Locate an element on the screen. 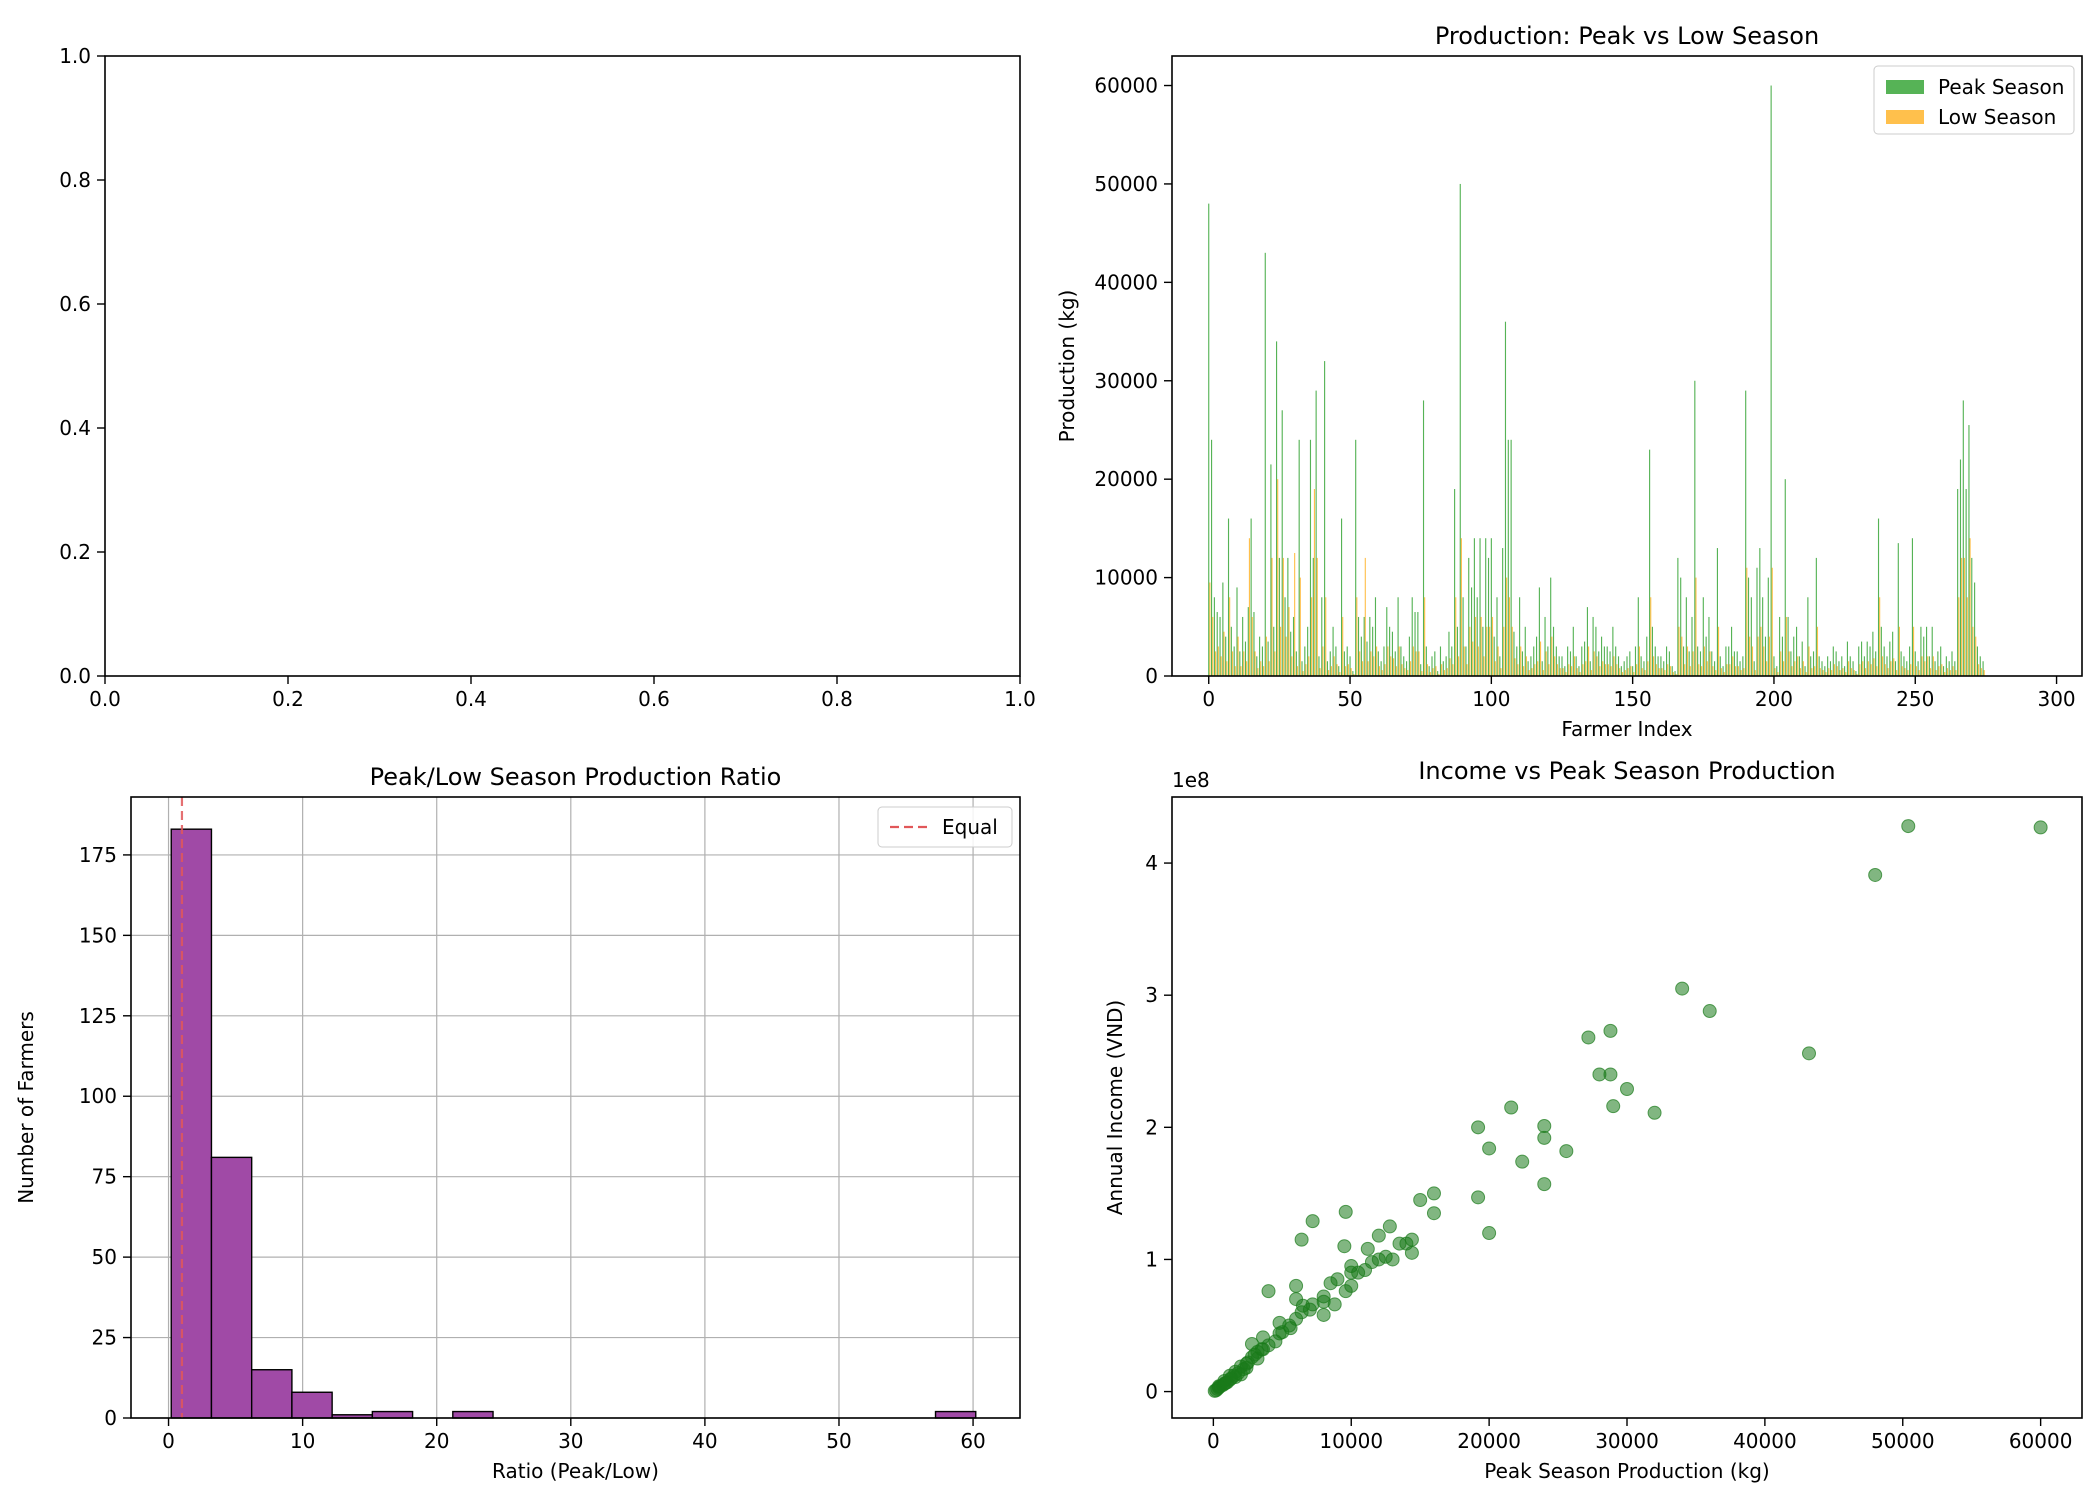 This screenshot has height=1500, width=2100. production-chart-xtick-label: 250 is located at coordinates (1915, 699).